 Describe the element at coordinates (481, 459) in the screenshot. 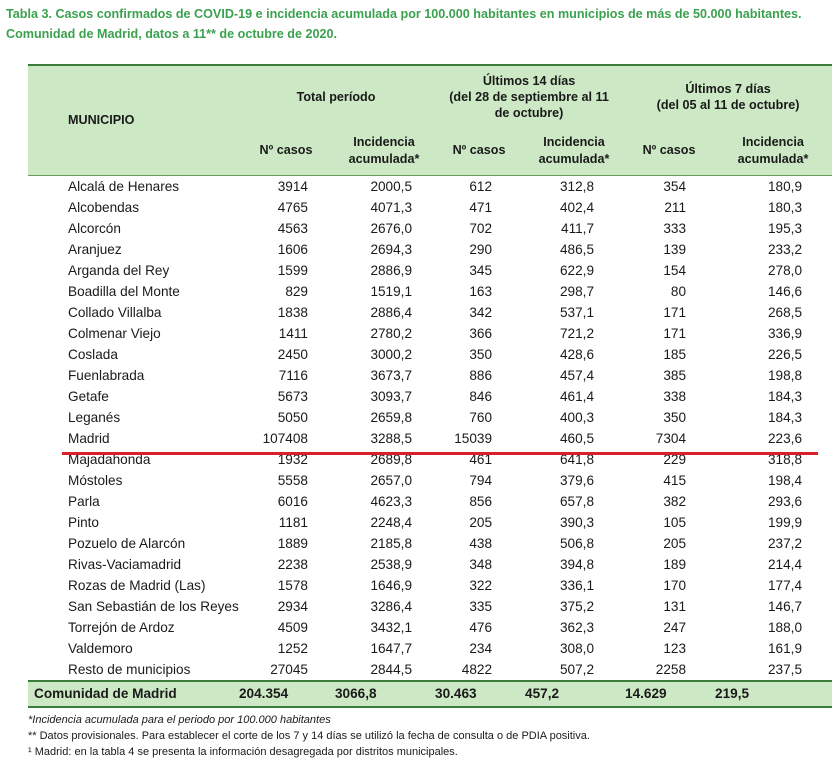

I see `casos-14: 461` at that location.